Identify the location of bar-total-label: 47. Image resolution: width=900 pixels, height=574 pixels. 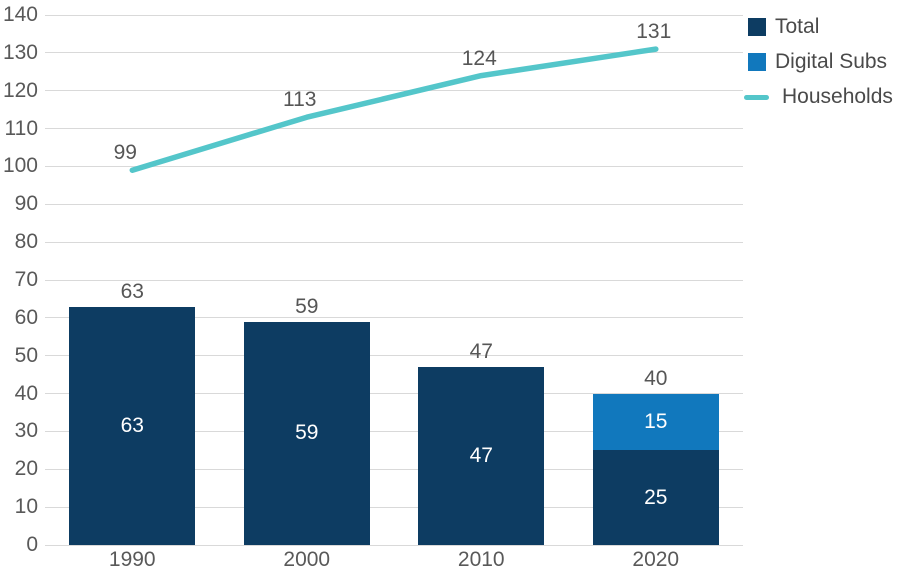
(481, 352).